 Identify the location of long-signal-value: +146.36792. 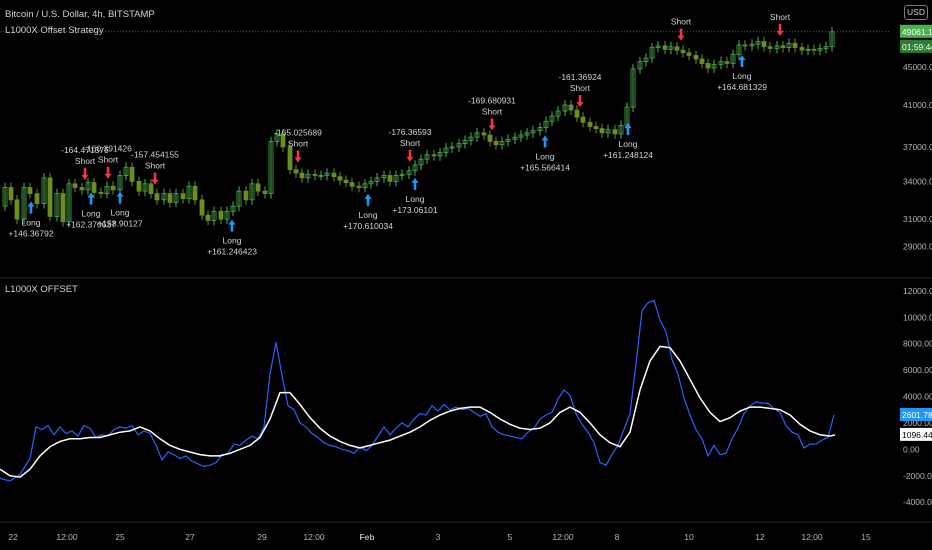
(30, 234).